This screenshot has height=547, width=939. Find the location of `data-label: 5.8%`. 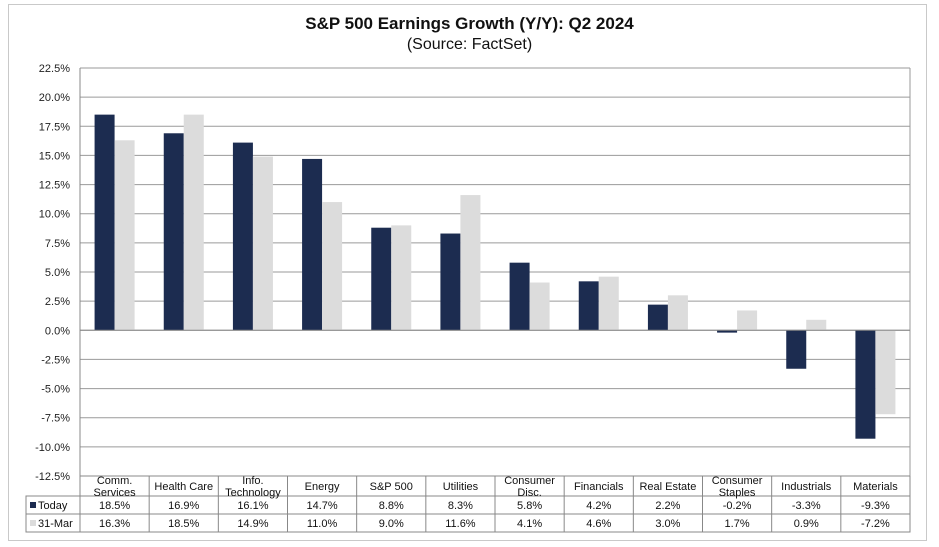

data-label: 5.8% is located at coordinates (529, 506).